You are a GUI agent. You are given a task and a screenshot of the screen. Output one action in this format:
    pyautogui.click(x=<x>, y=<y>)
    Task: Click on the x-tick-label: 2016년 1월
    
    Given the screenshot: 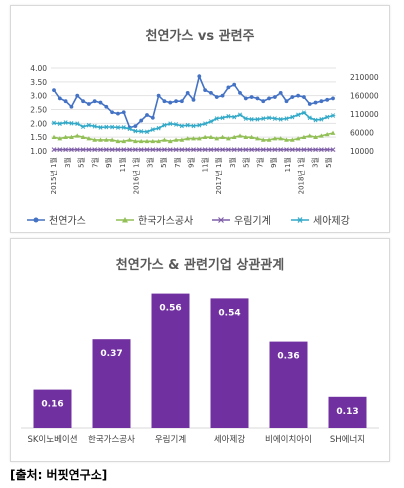 What is the action you would take?
    pyautogui.click(x=136, y=175)
    